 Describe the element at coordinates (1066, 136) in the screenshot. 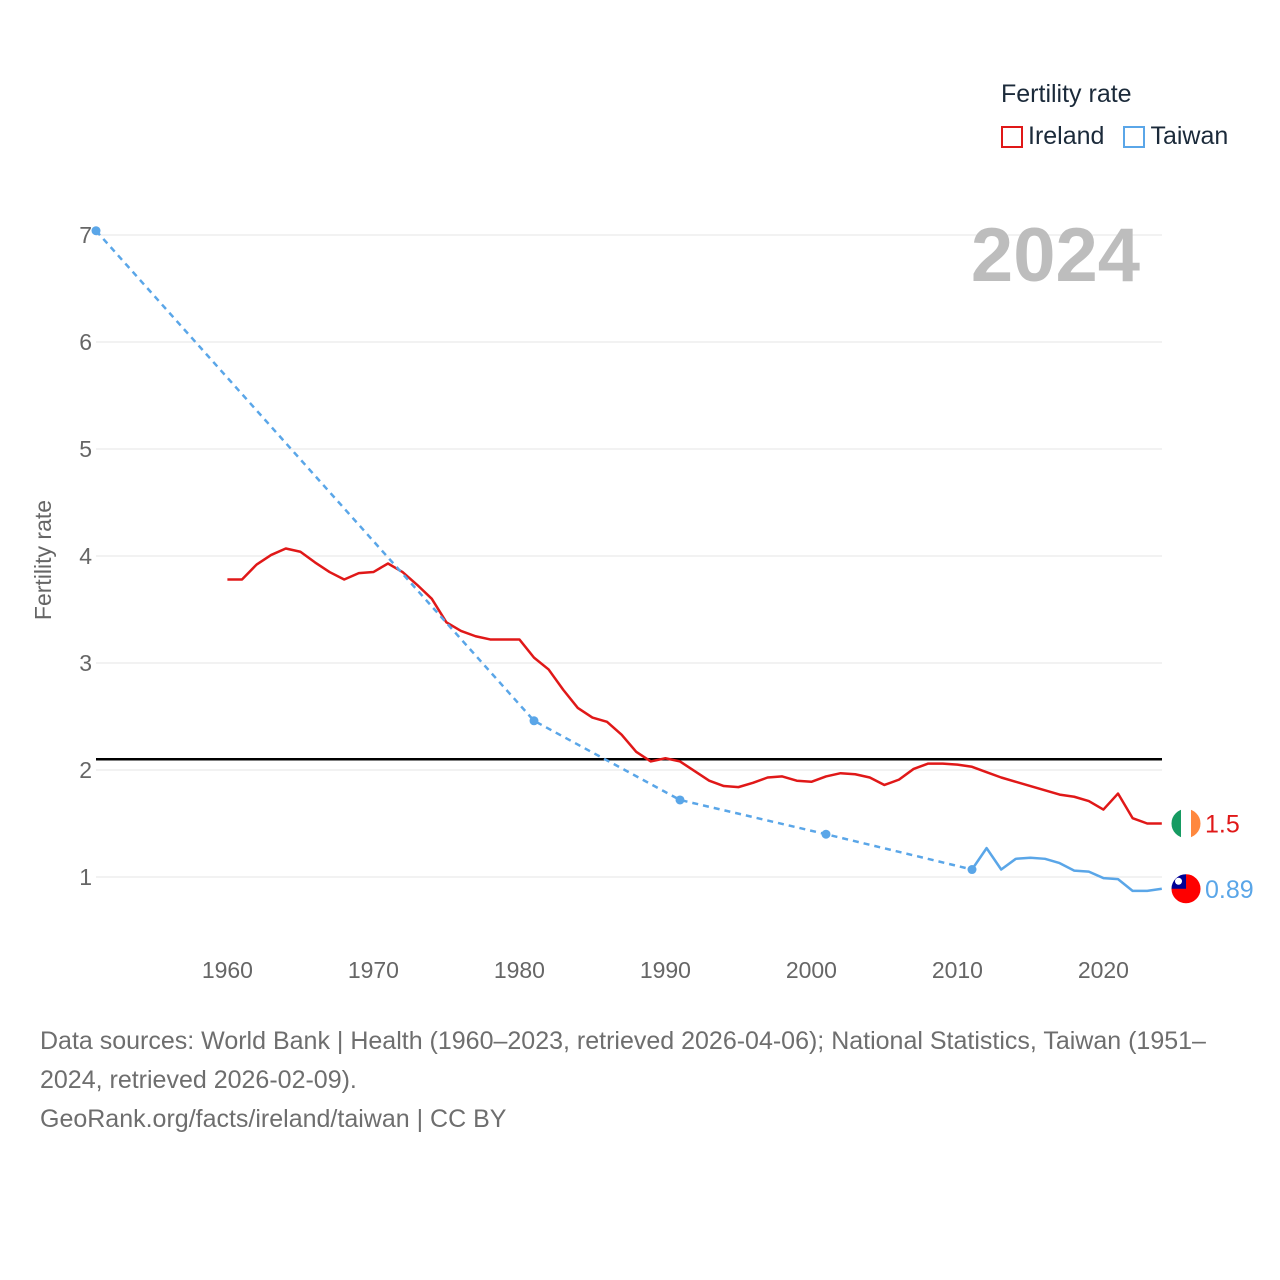

I see `legend-label-ireland: Ireland` at that location.